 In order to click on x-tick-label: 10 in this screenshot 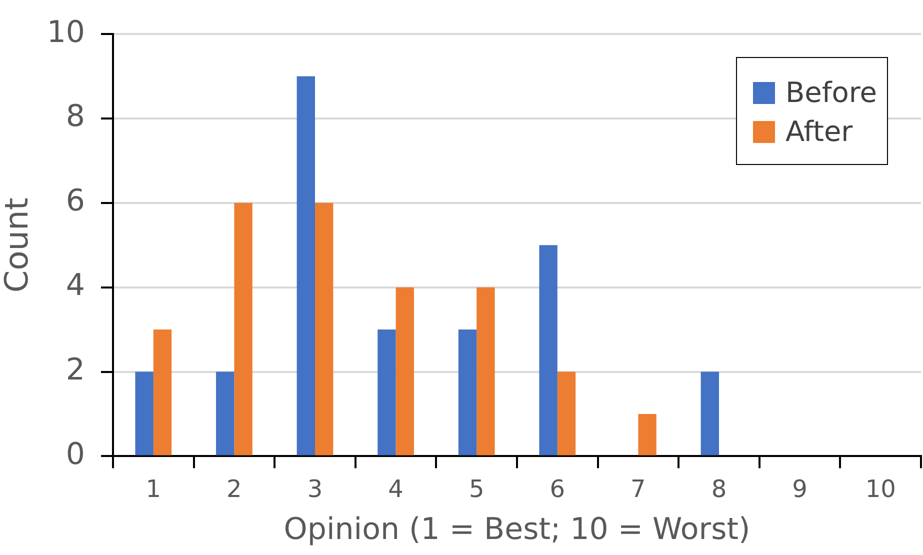, I will do `click(880, 488)`.